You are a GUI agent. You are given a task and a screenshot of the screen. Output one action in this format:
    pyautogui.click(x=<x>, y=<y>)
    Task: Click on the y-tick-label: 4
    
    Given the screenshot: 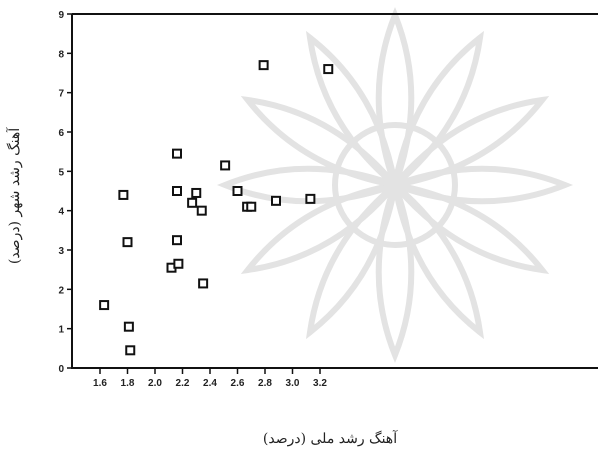 What is the action you would take?
    pyautogui.click(x=61, y=212)
    